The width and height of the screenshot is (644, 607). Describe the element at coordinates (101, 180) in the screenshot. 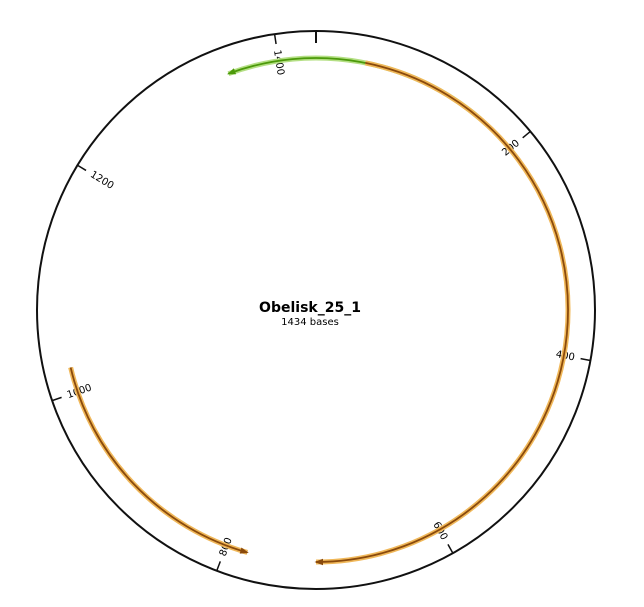

I see `tick-label-1200: 1200` at that location.